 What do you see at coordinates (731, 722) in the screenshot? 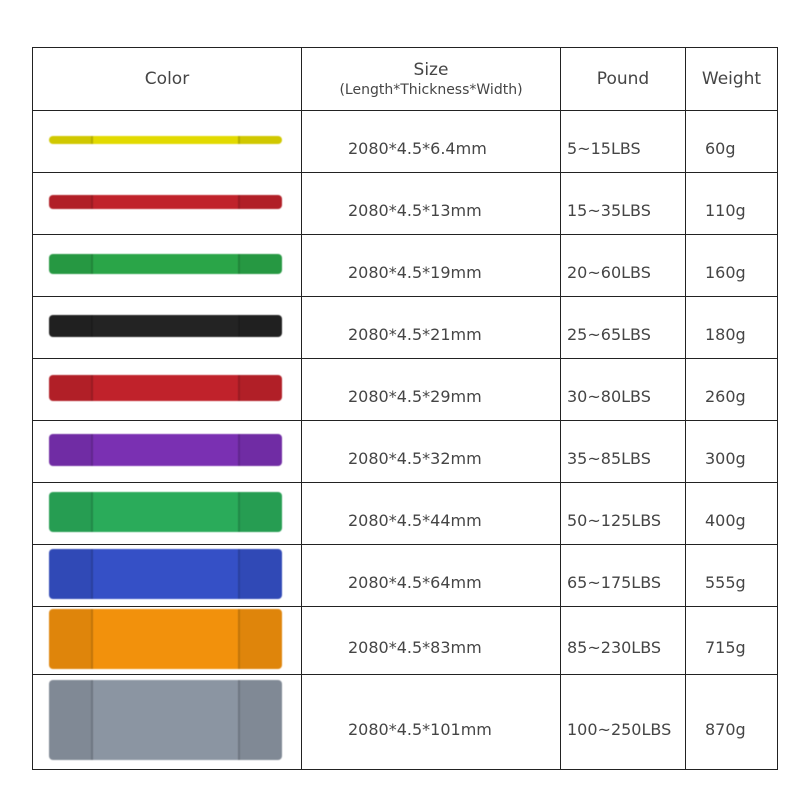
I see `weight-cell: 870g` at bounding box center [731, 722].